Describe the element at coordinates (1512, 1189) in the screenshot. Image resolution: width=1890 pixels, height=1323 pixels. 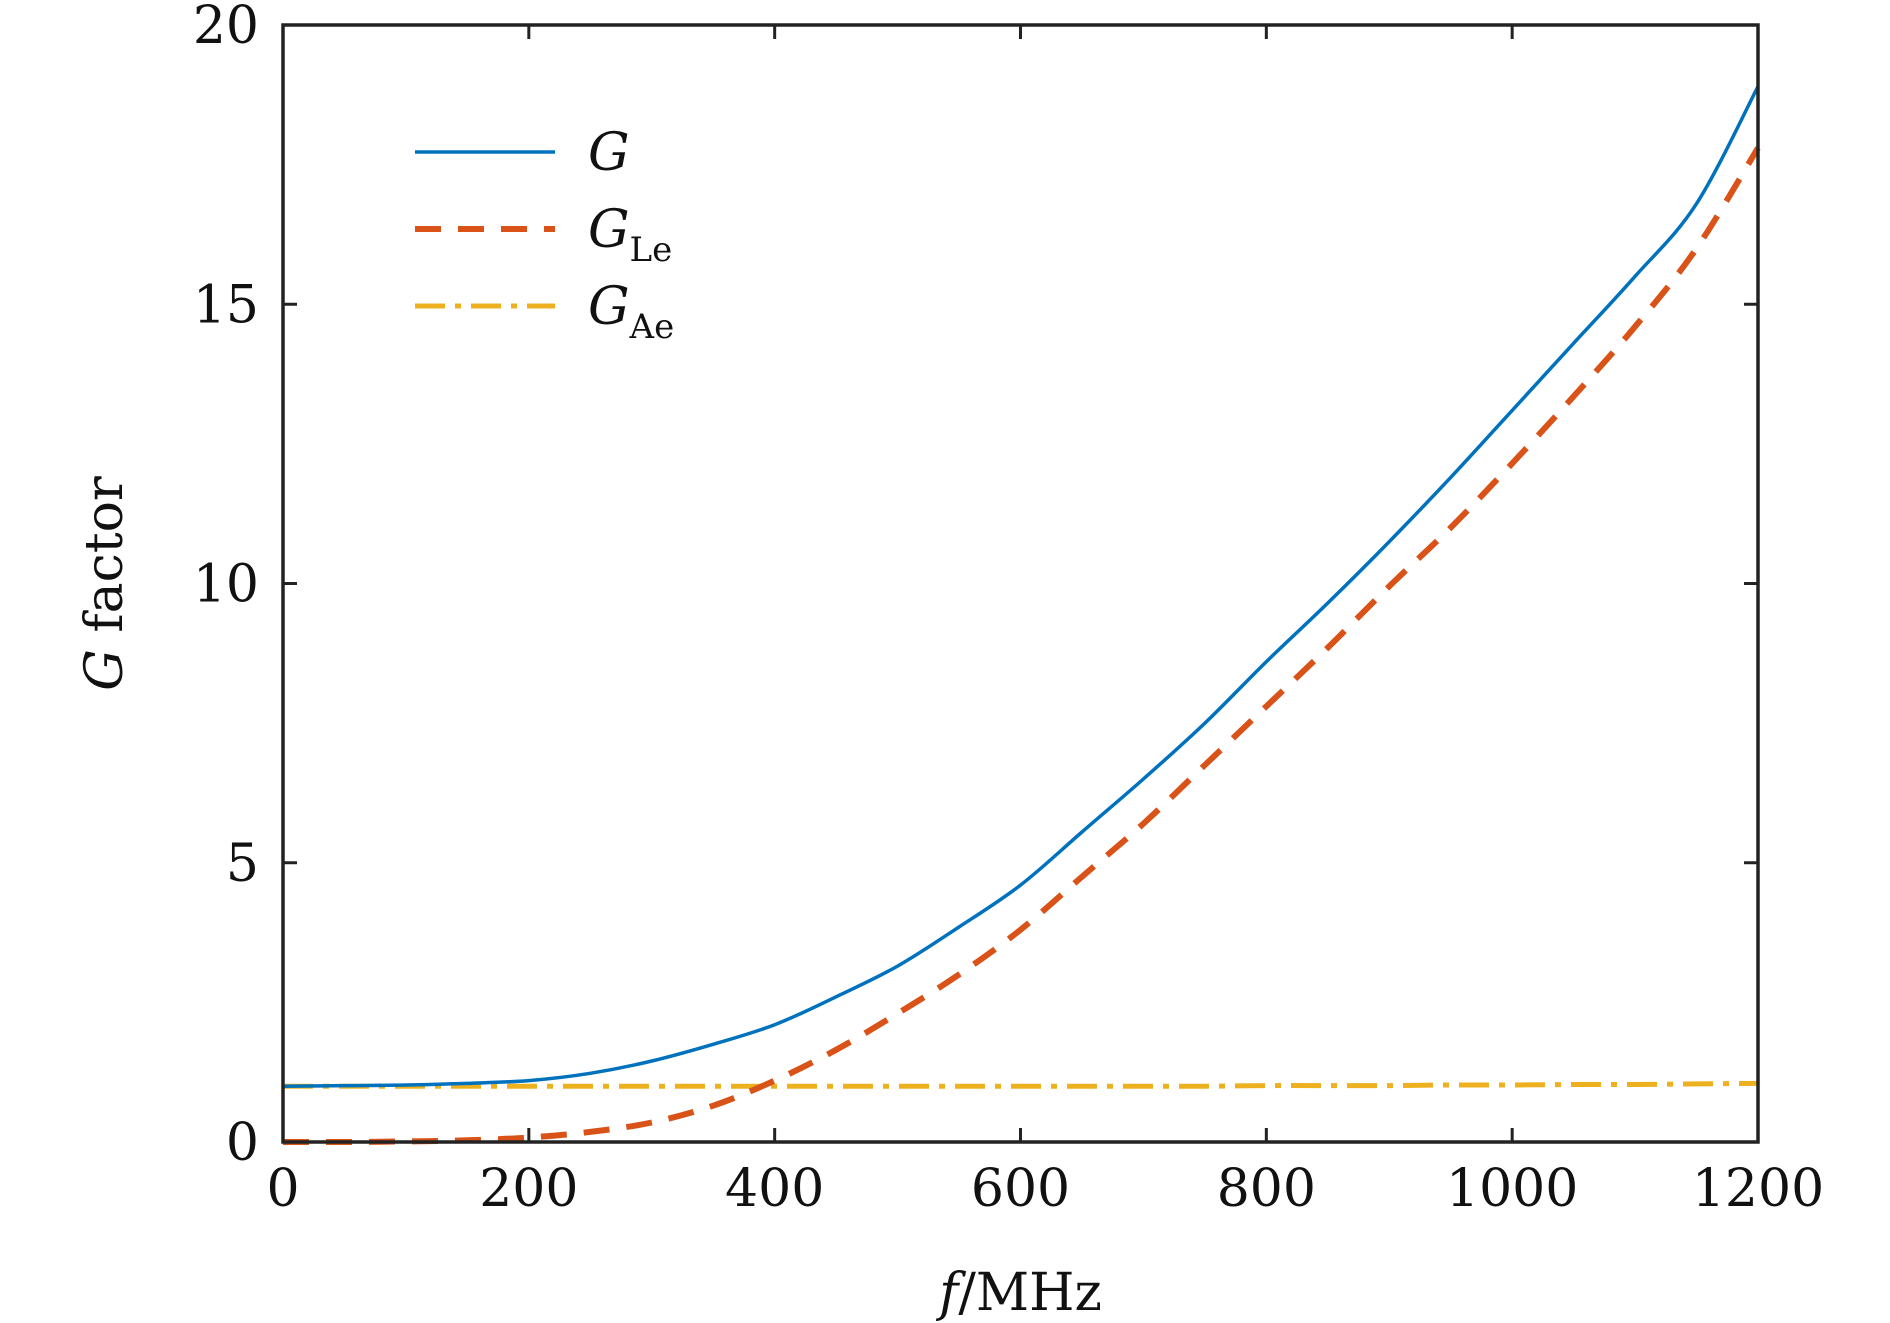
I see `x-tick-label: 1000` at that location.